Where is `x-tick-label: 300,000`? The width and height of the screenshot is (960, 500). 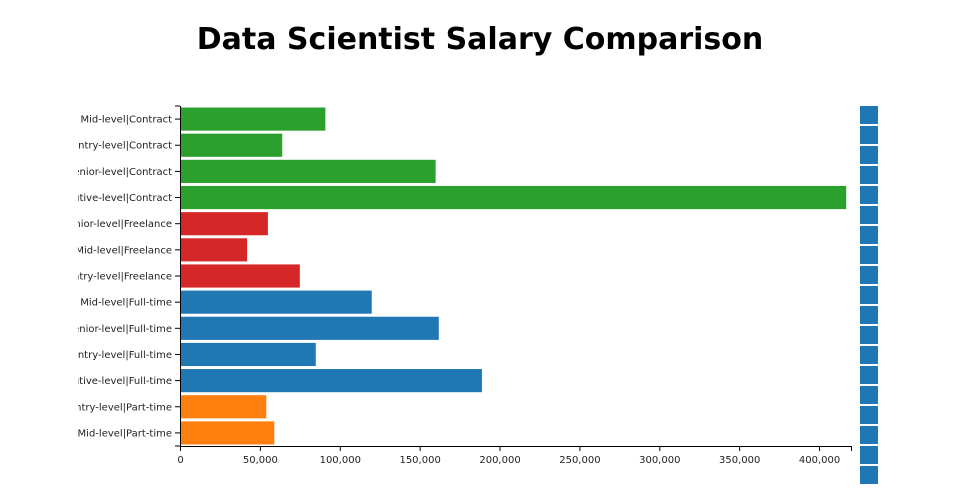
x-tick-label: 300,000 is located at coordinates (659, 460).